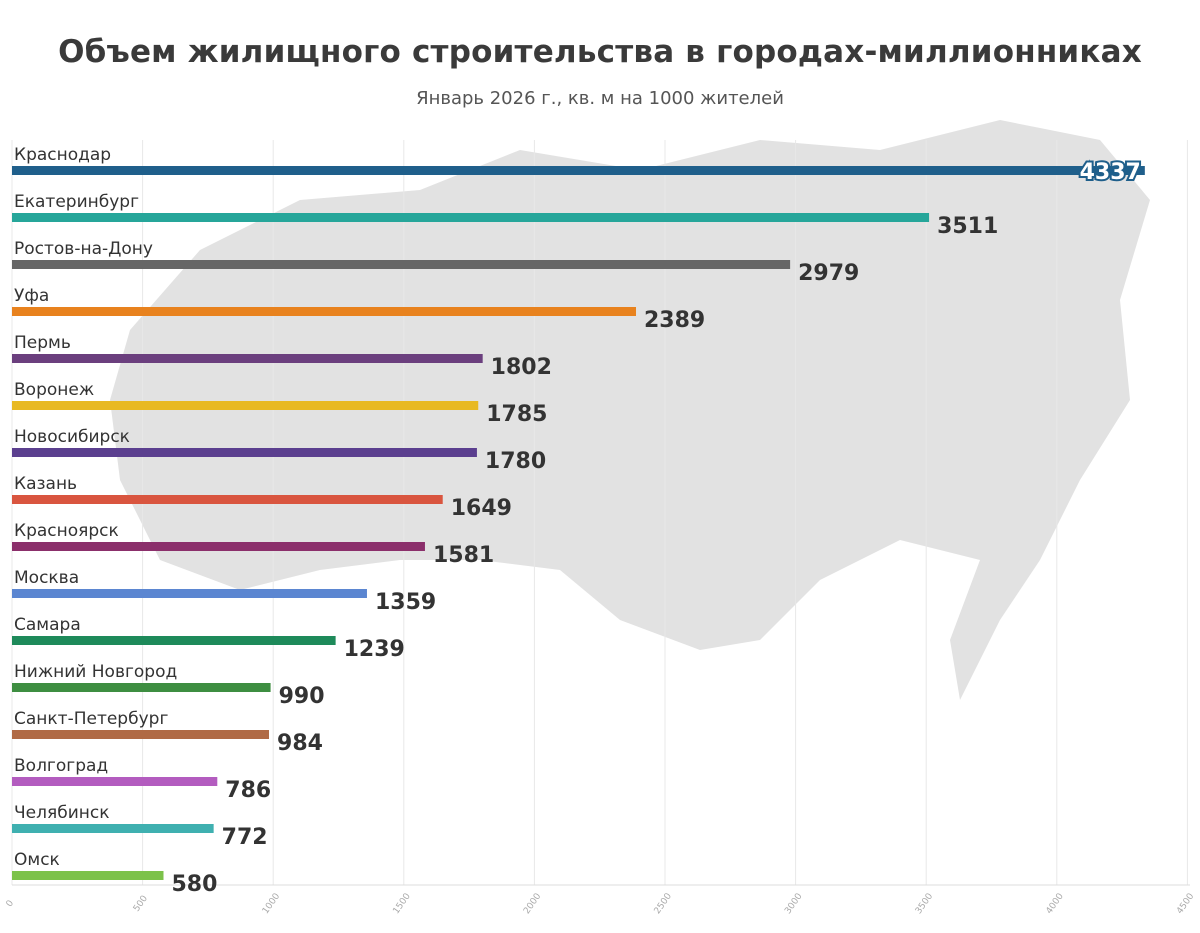 Image resolution: width=1200 pixels, height=933 pixels. Describe the element at coordinates (374, 649) in the screenshot. I see `value-label: 1239` at that location.